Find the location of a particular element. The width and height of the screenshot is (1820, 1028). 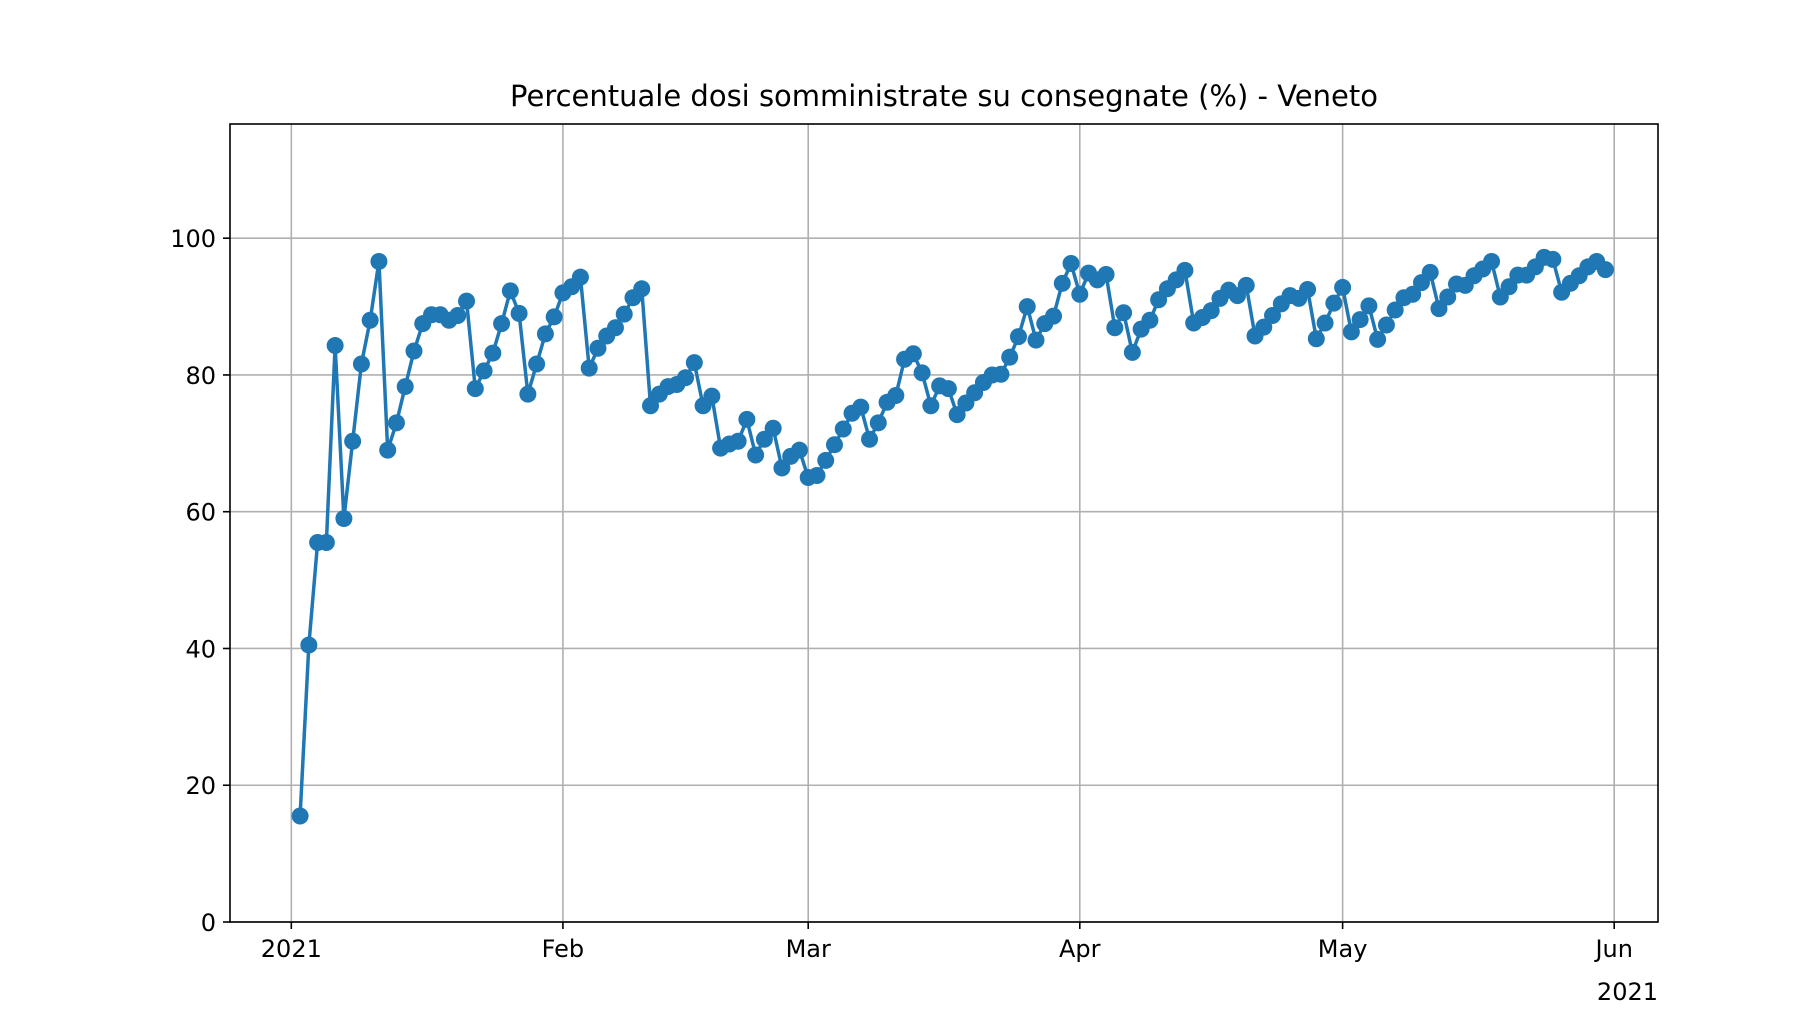

y-tick-label: 0 is located at coordinates (208, 923).